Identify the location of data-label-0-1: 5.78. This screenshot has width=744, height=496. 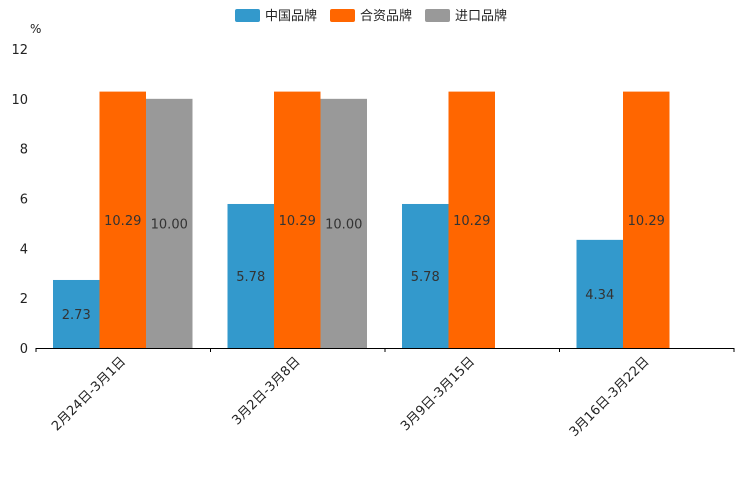
(250, 277).